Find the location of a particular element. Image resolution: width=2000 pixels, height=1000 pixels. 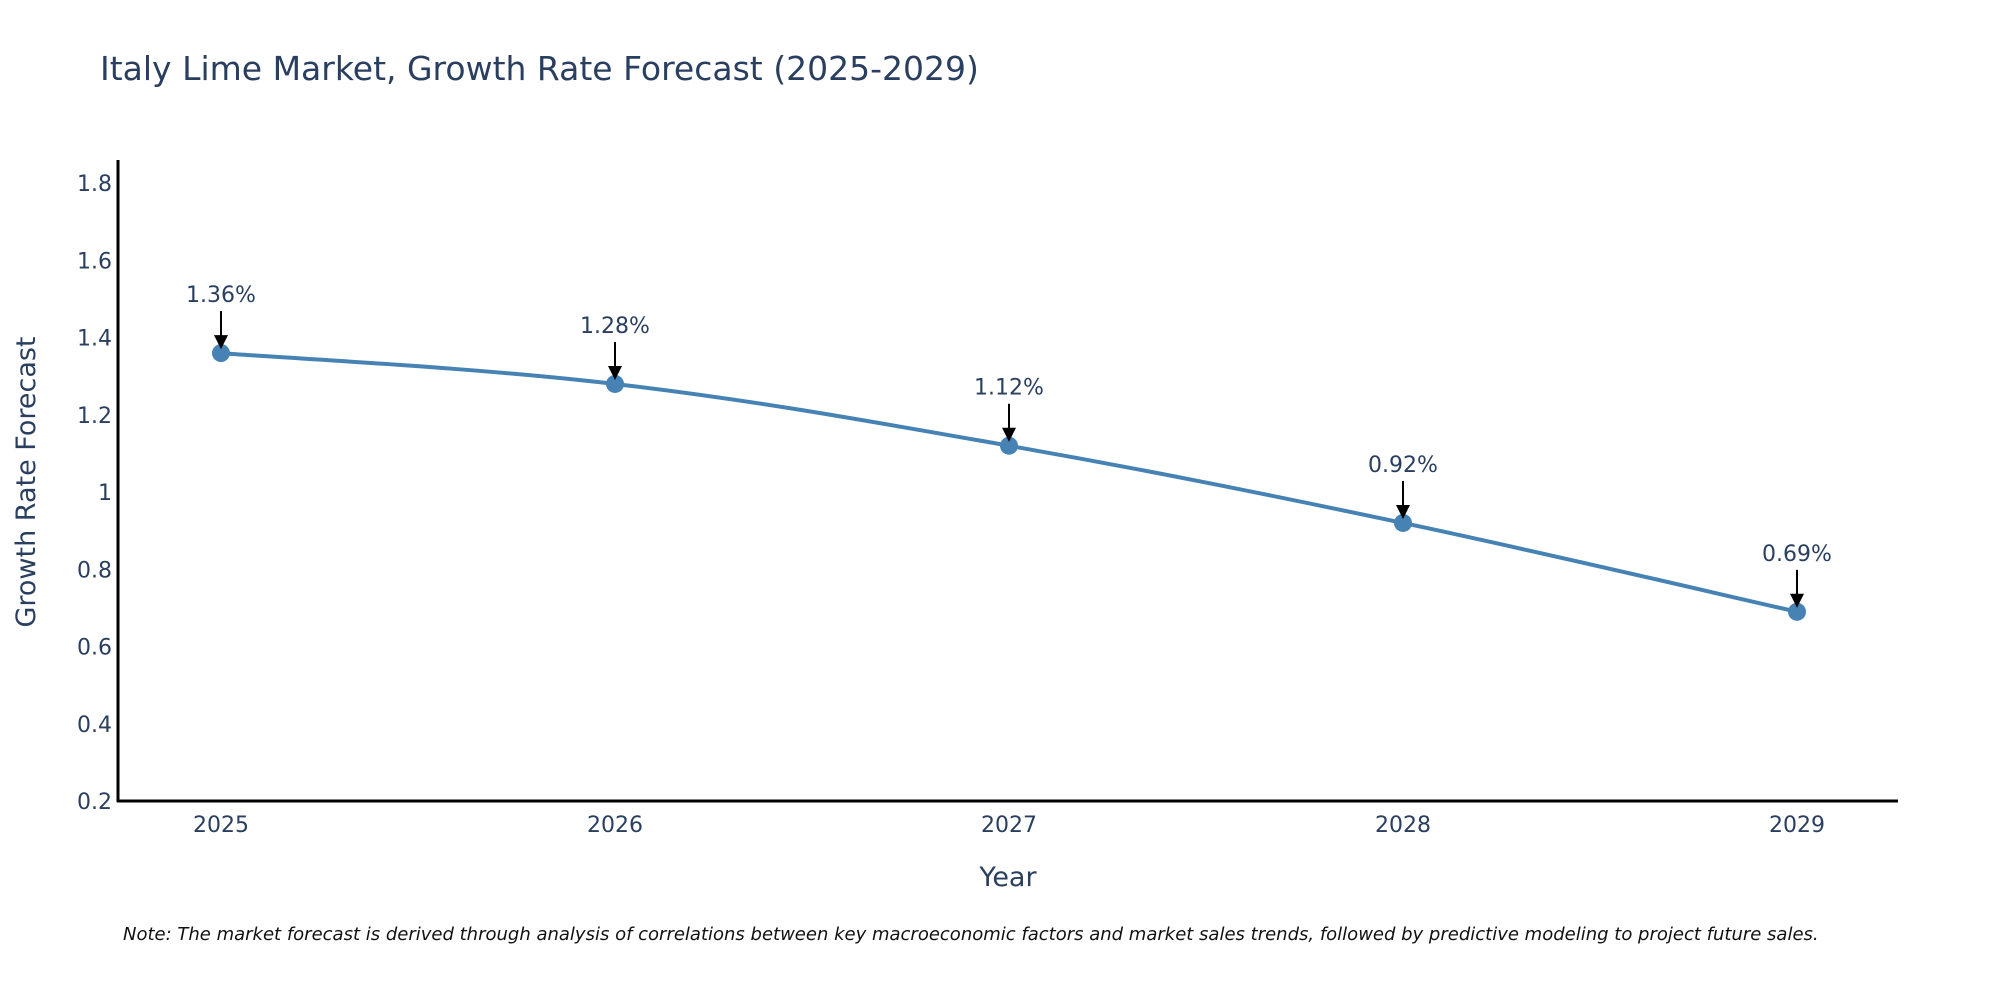

y-tick-label: 1 is located at coordinates (105, 493).